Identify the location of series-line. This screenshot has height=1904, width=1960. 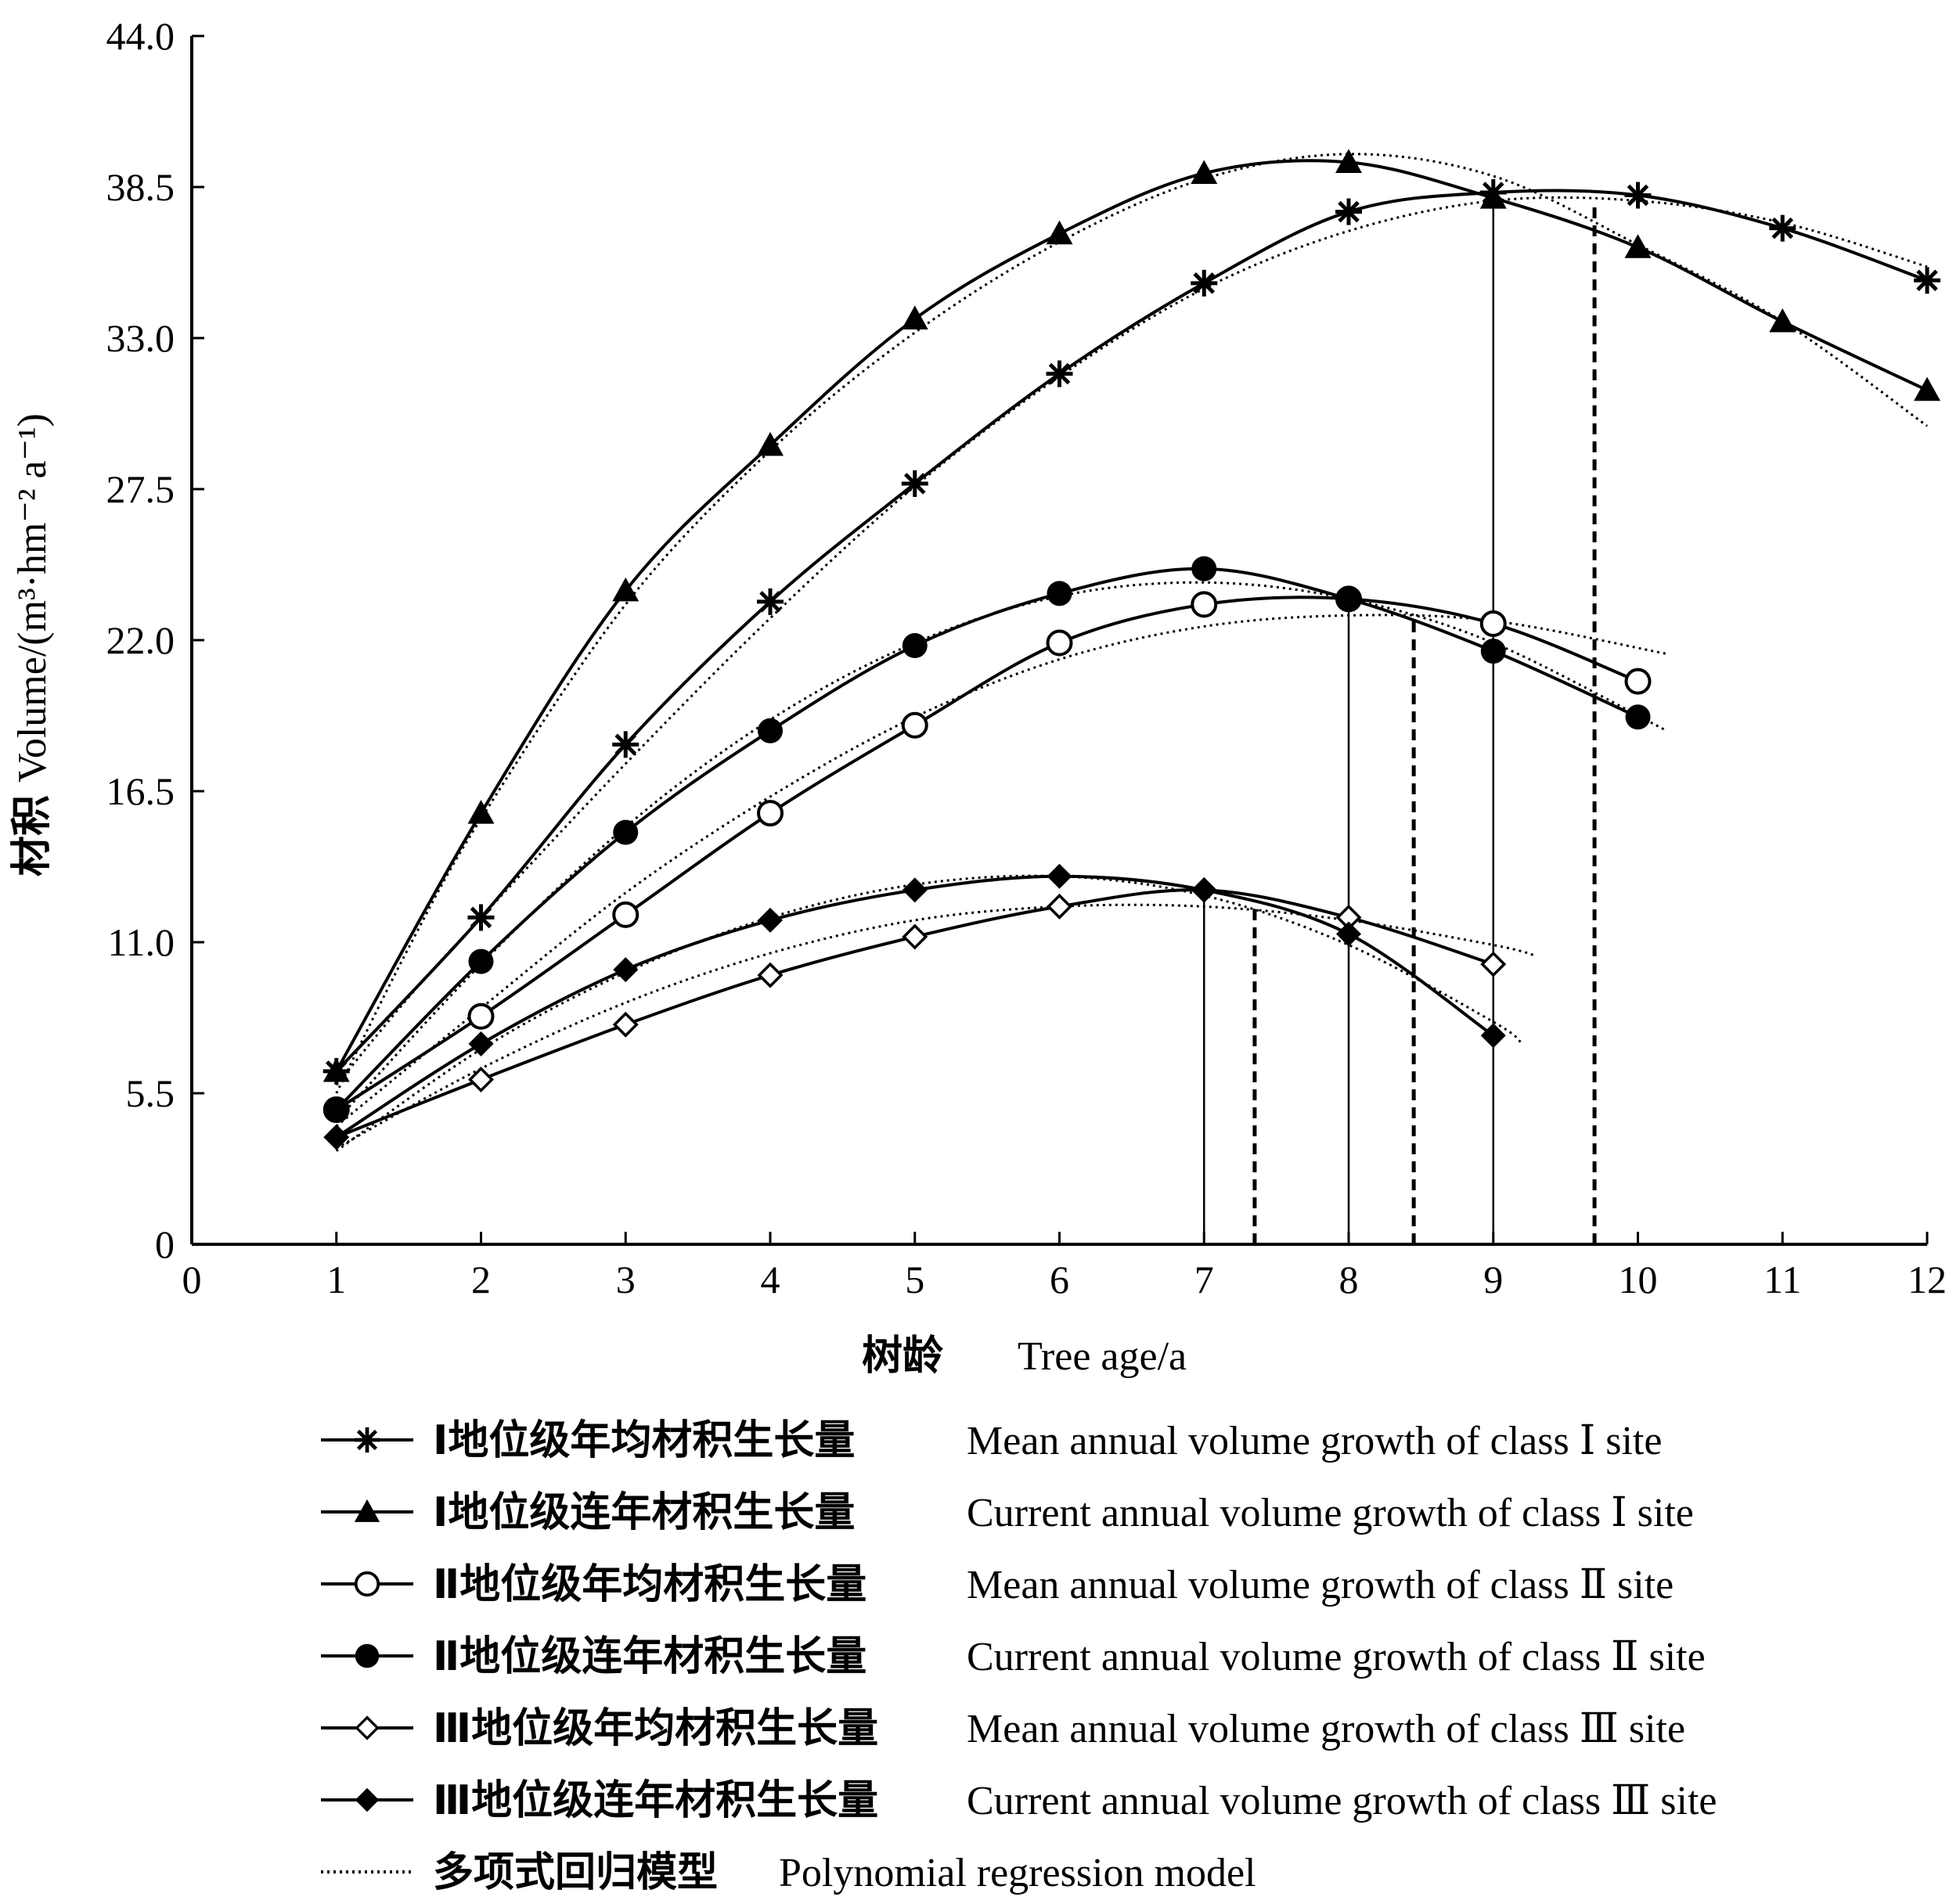
(914, 1006).